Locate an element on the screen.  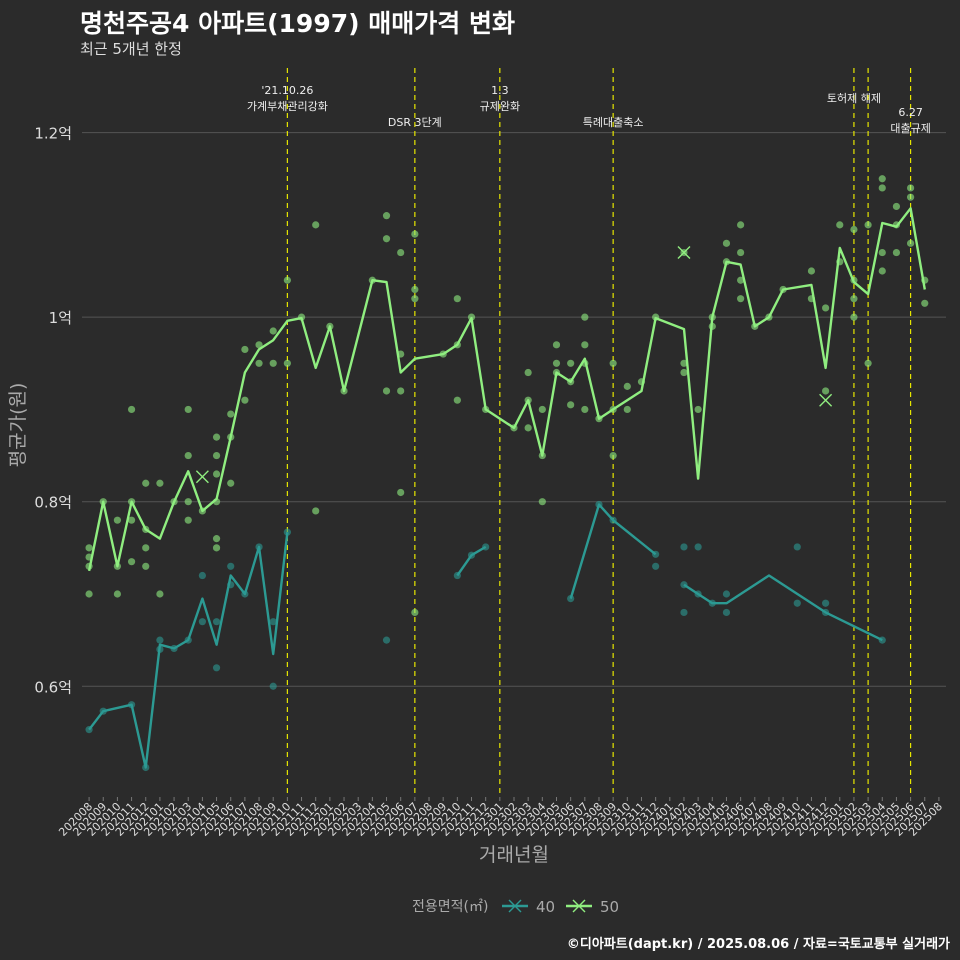
chart-title: 명천주공4 아파트(1997) 매매가격 변화 is located at coordinates (297, 23).